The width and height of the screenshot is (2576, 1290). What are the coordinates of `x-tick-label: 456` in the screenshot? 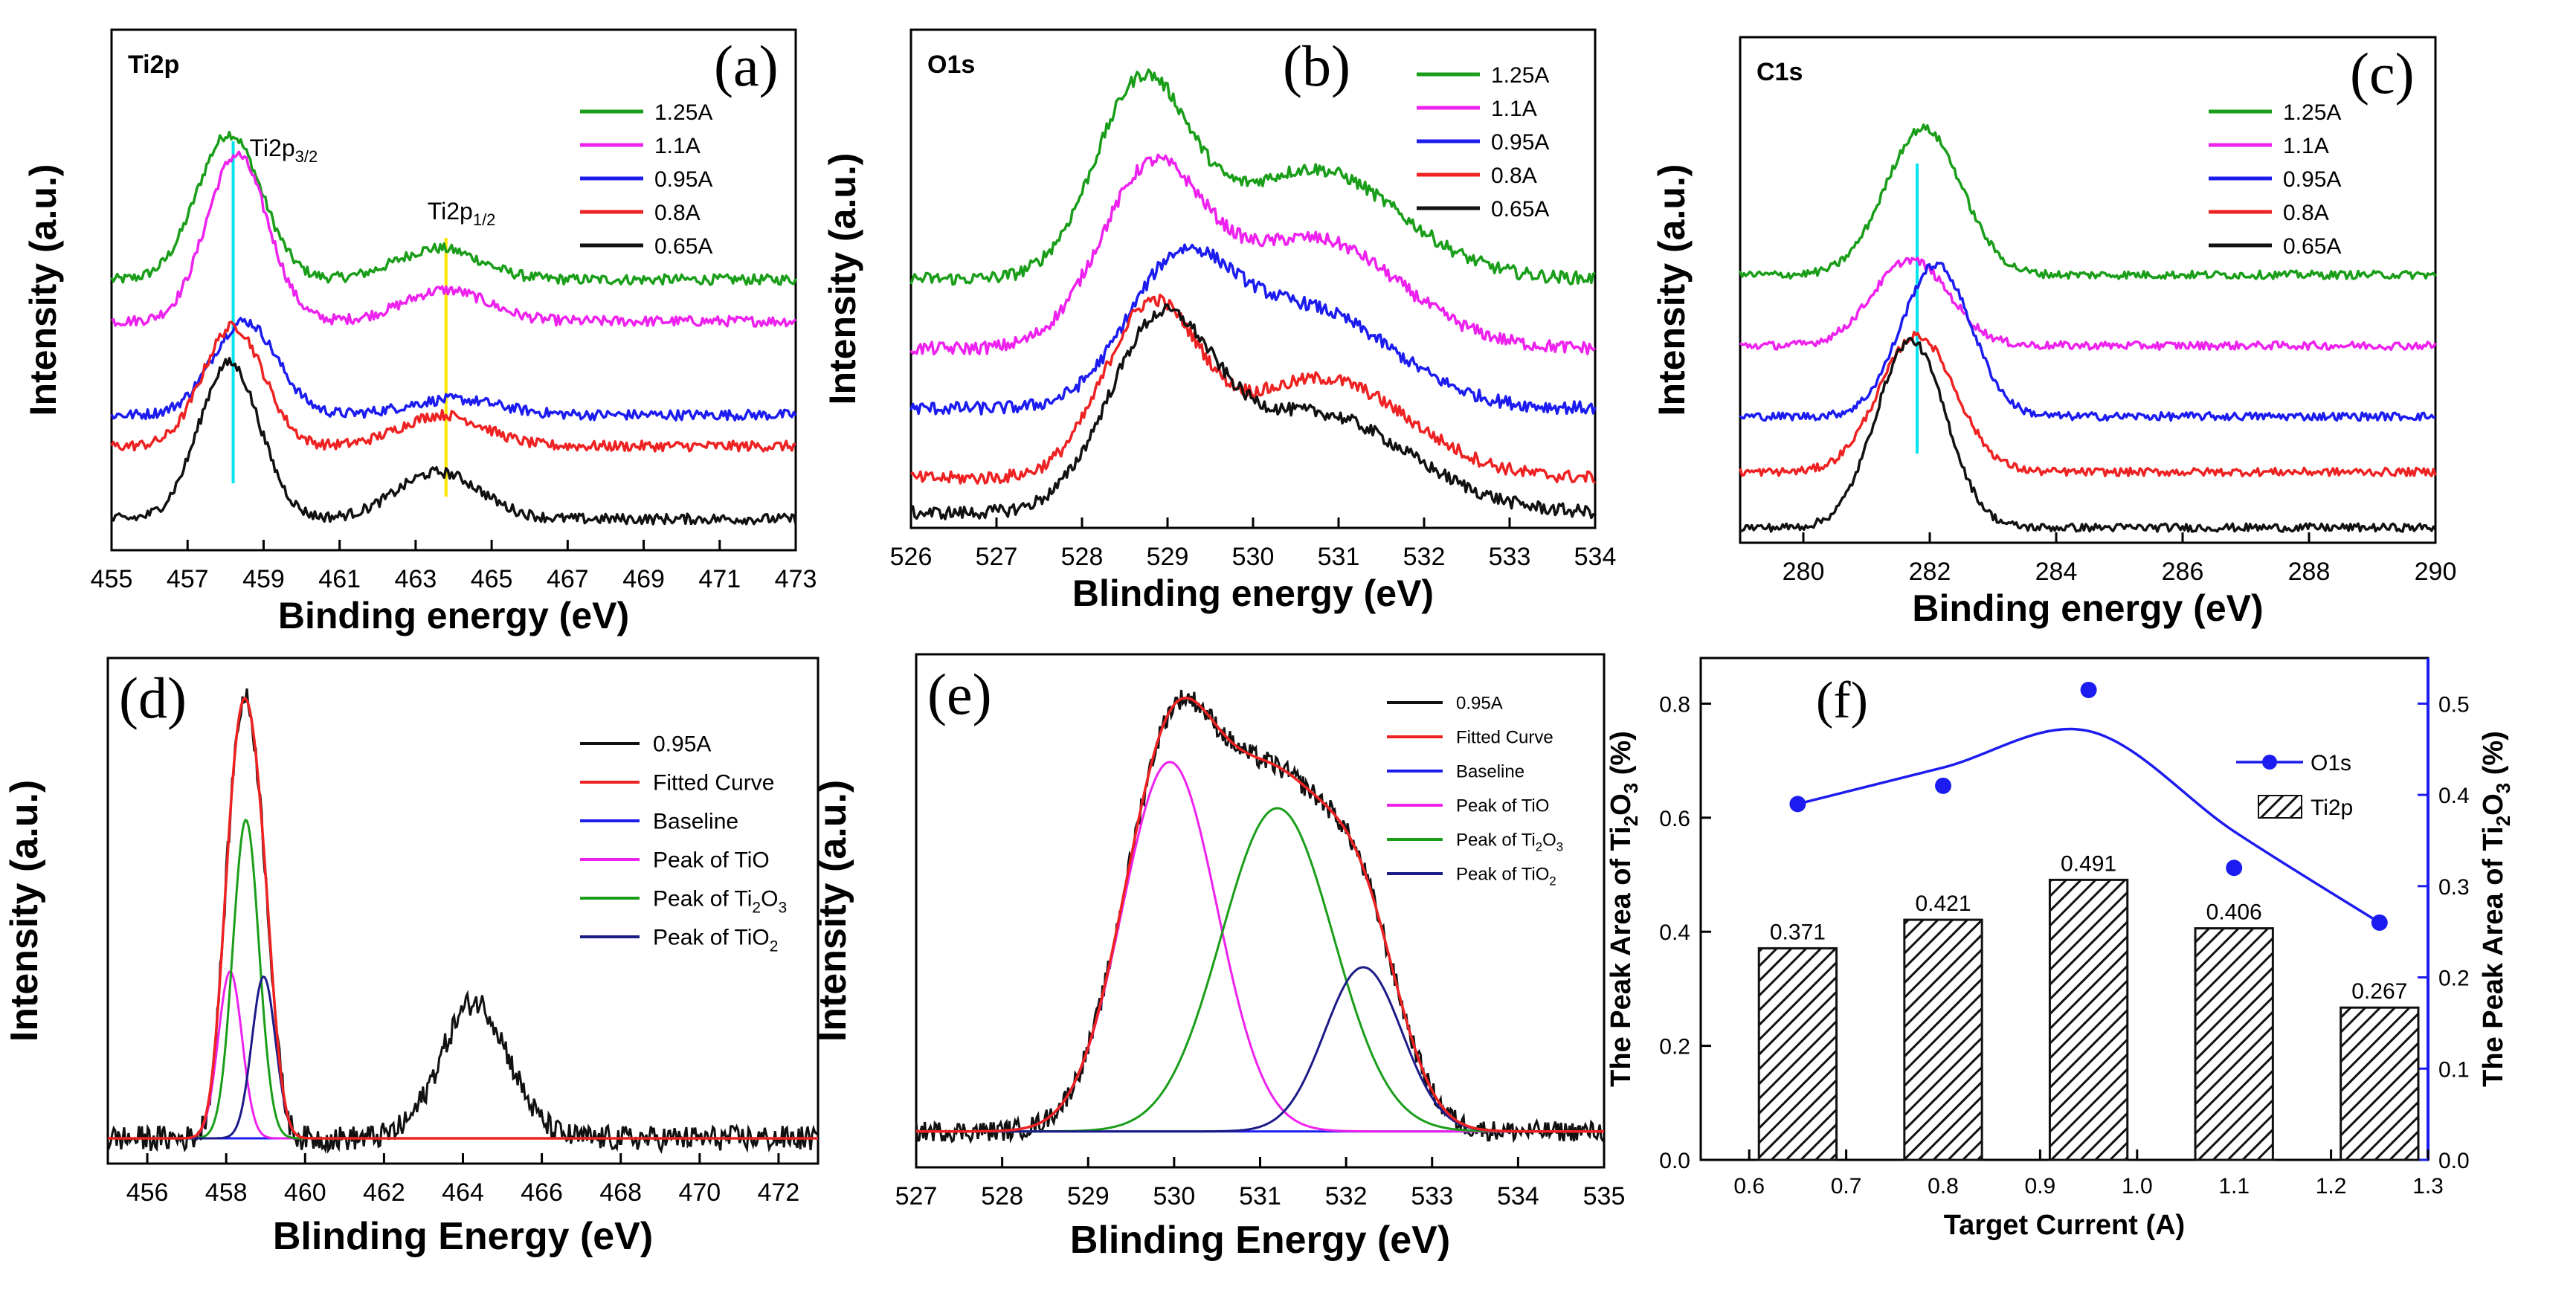 It's located at (147, 1192).